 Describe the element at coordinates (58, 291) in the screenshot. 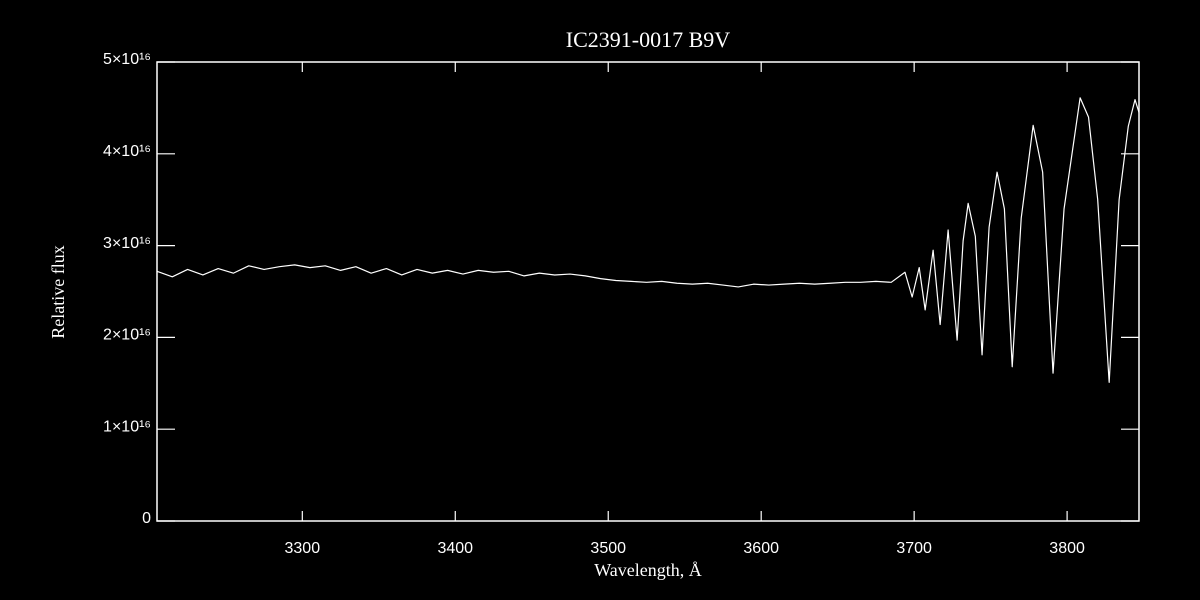

I see `y-axis-label: Relative flux` at that location.